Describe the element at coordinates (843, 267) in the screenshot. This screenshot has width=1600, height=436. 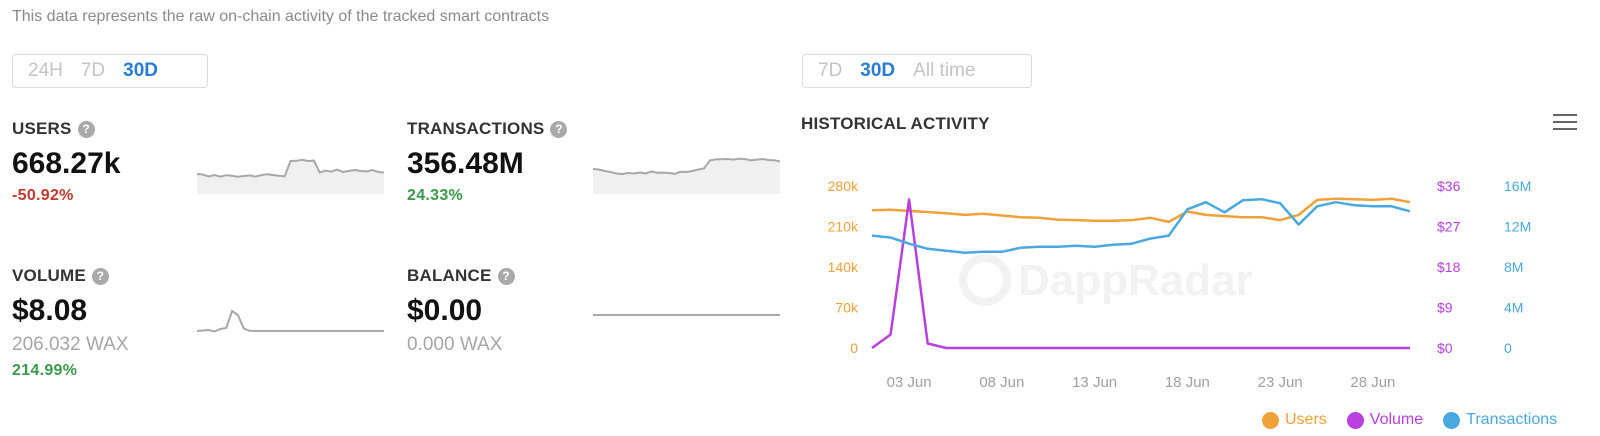
I see `y-tick-label-users: 140k` at that location.